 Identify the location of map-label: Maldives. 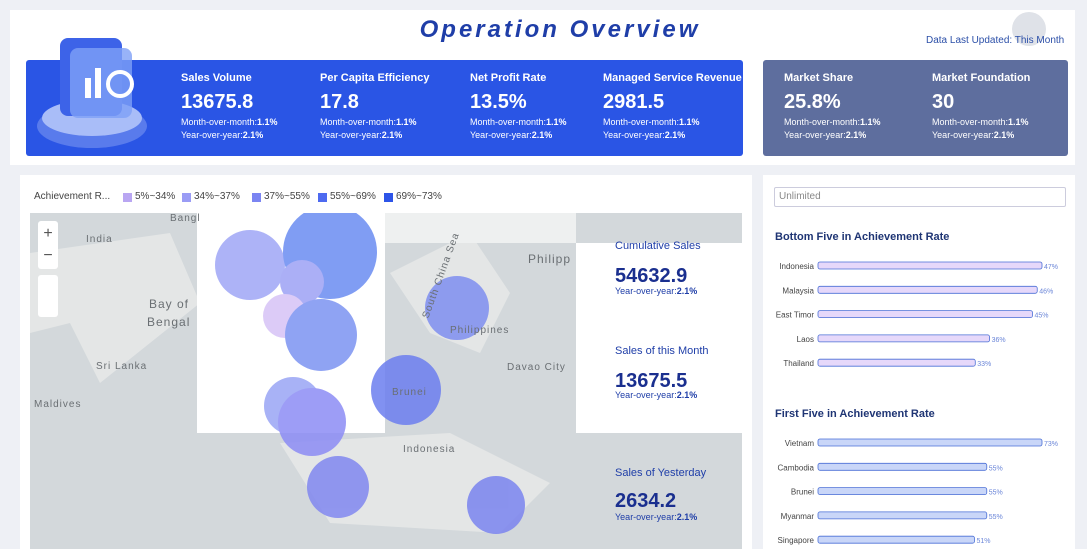
(58, 404).